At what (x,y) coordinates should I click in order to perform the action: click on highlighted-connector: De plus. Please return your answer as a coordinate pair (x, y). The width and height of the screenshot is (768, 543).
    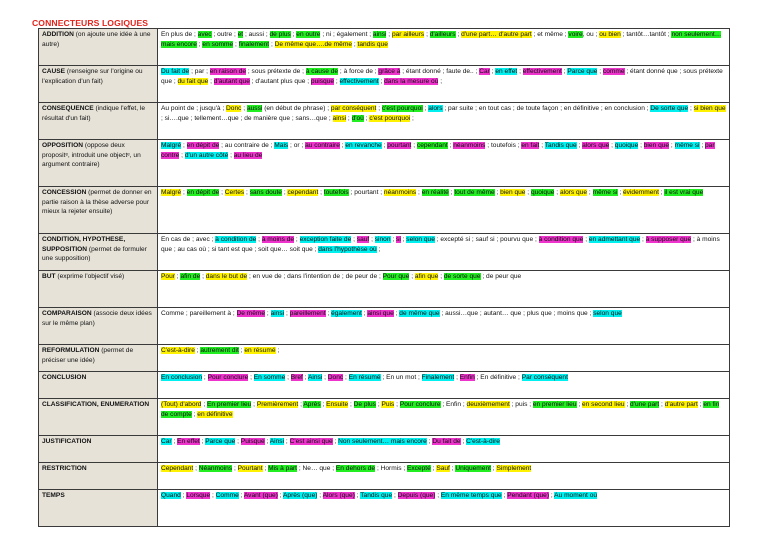
    Looking at the image, I should click on (364, 404).